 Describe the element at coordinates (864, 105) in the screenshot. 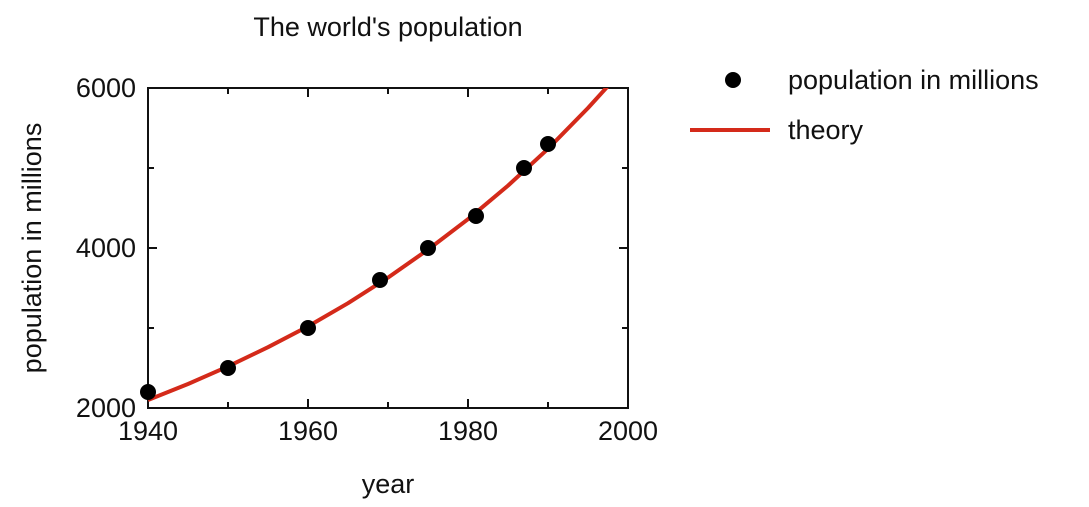

I see `legend: population in millions theory` at that location.